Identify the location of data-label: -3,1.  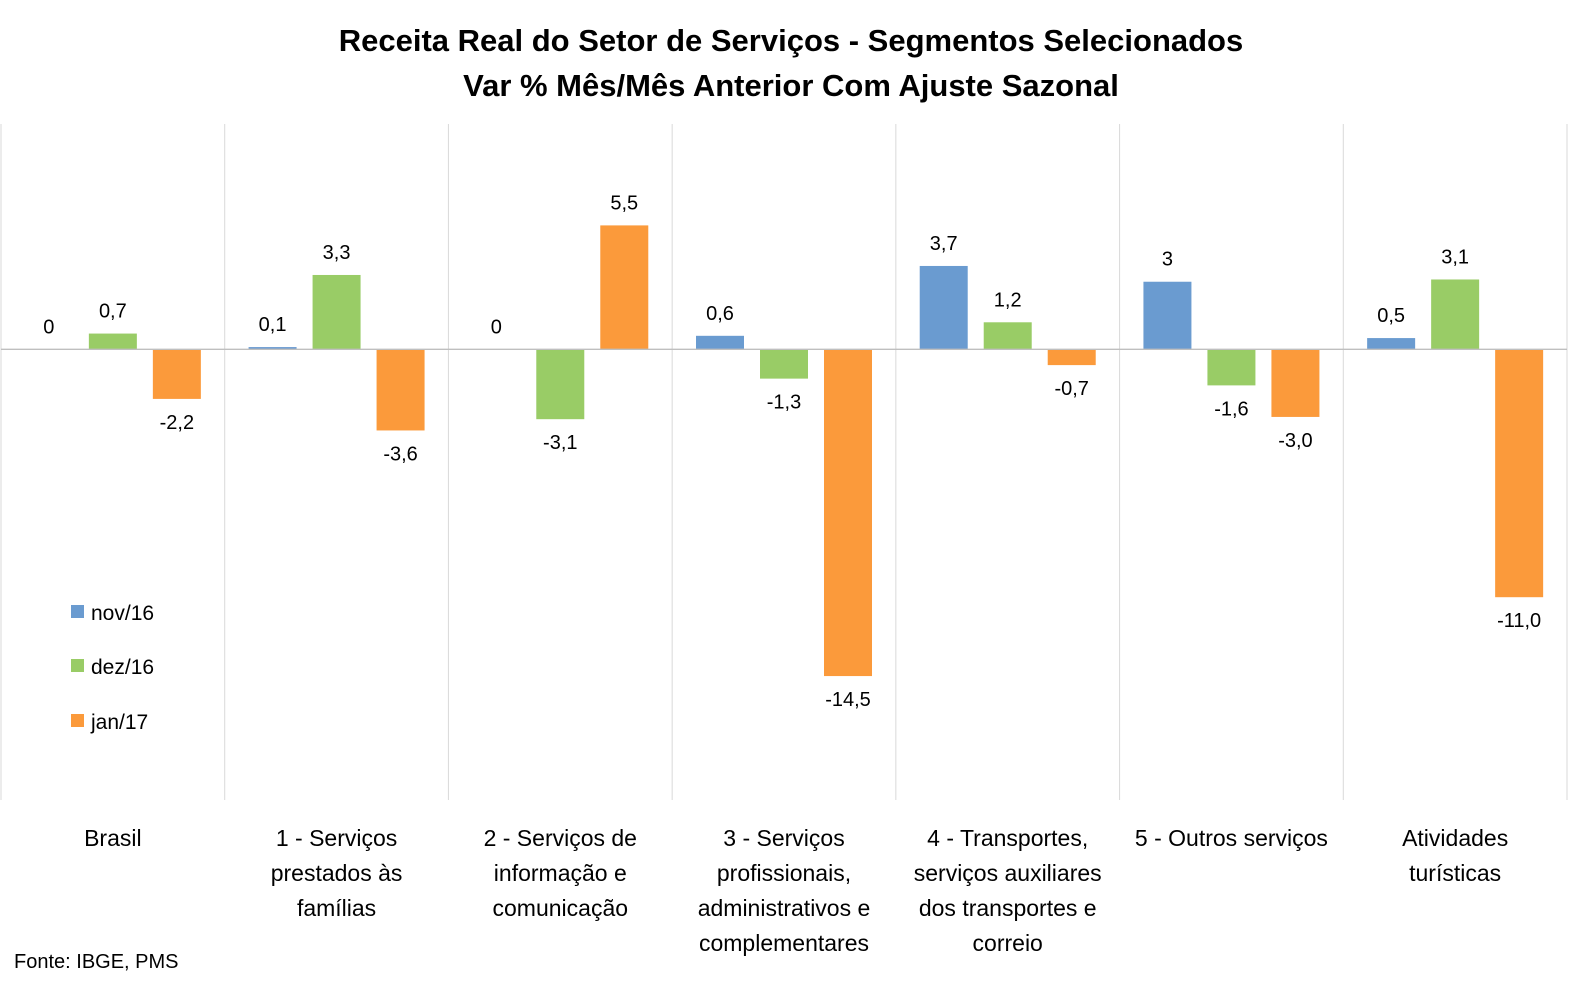
(560, 443).